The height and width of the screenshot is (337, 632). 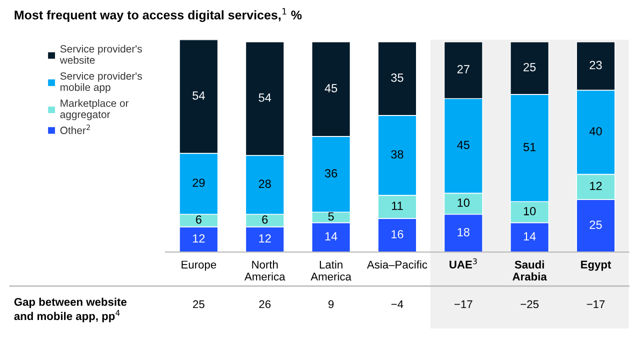 What do you see at coordinates (595, 131) in the screenshot?
I see `data-label: 40` at bounding box center [595, 131].